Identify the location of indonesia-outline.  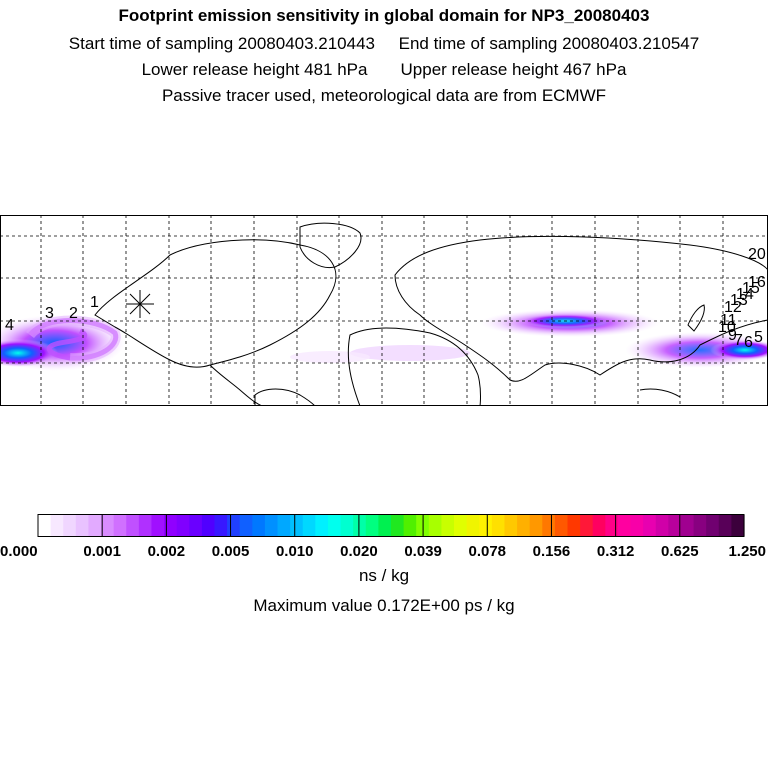
(660, 393).